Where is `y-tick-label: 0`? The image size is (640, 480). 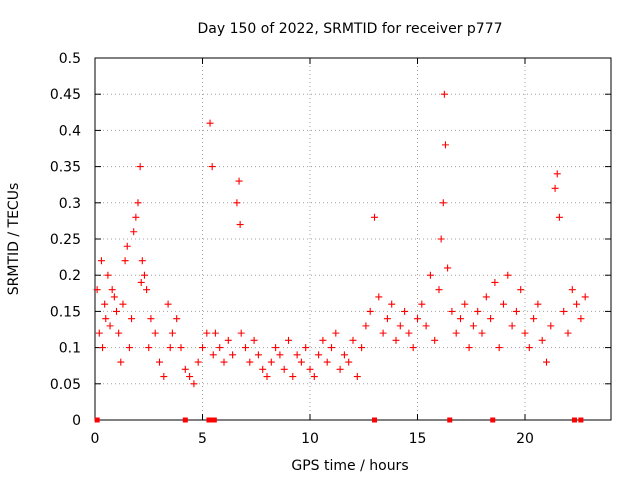 y-tick-label: 0 is located at coordinates (76, 421).